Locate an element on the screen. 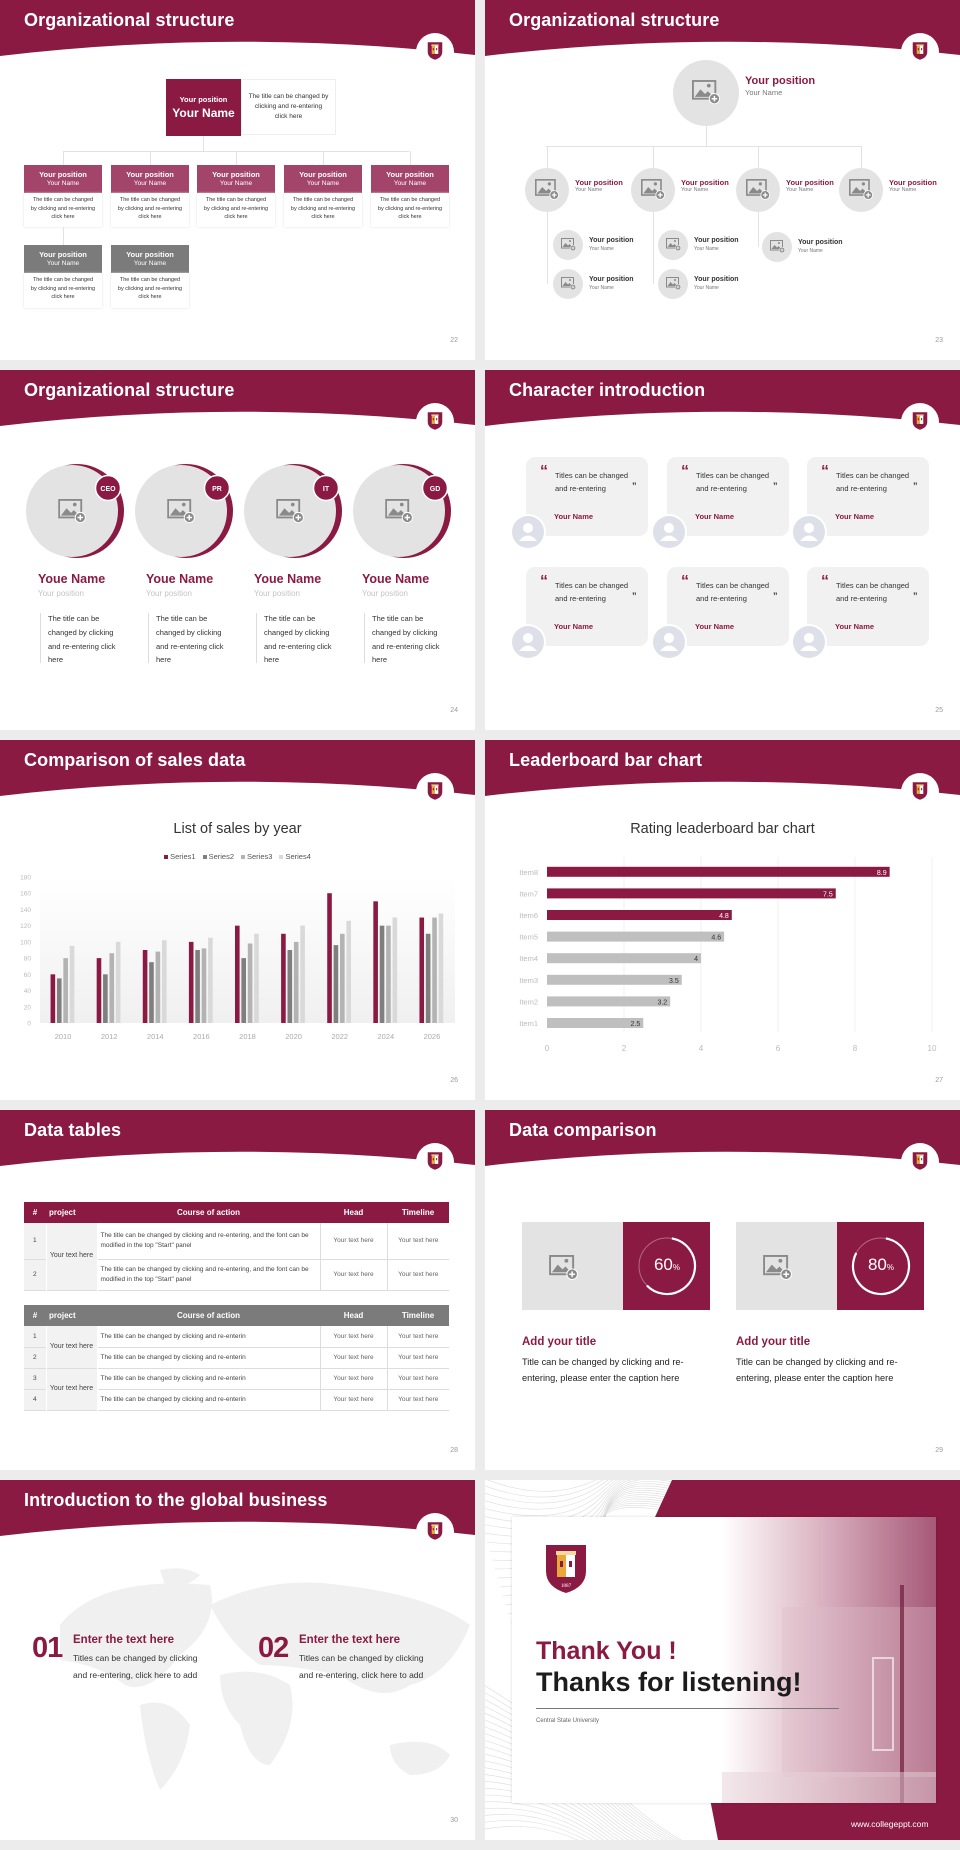 This screenshot has height=1850, width=960. legend-swatch is located at coordinates (243, 856).